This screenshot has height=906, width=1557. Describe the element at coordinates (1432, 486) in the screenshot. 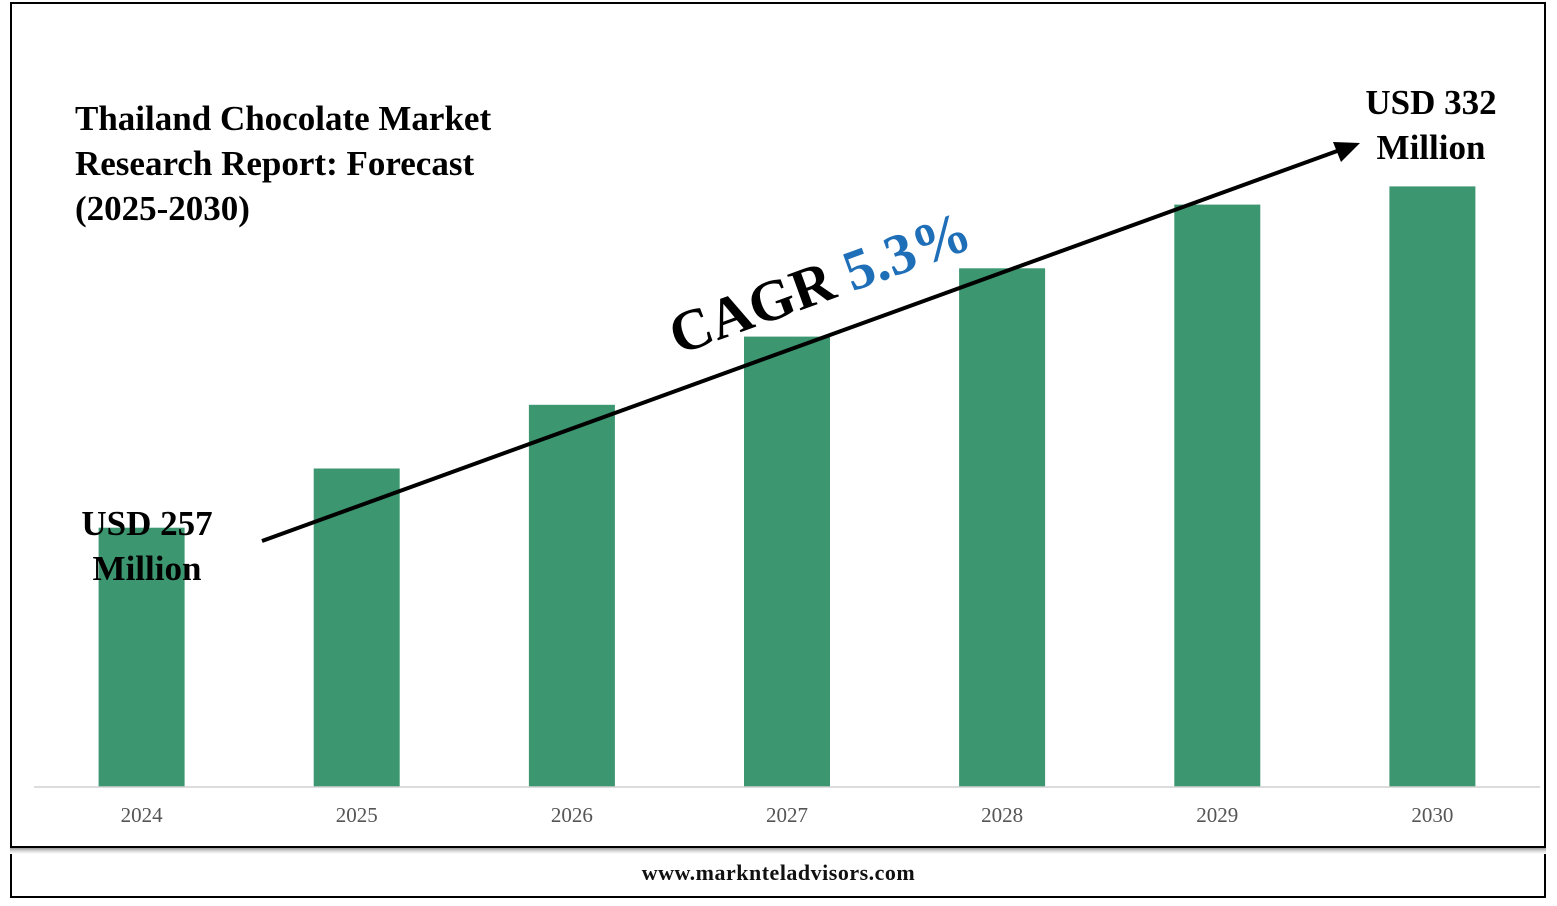

I see `bar-2030` at that location.